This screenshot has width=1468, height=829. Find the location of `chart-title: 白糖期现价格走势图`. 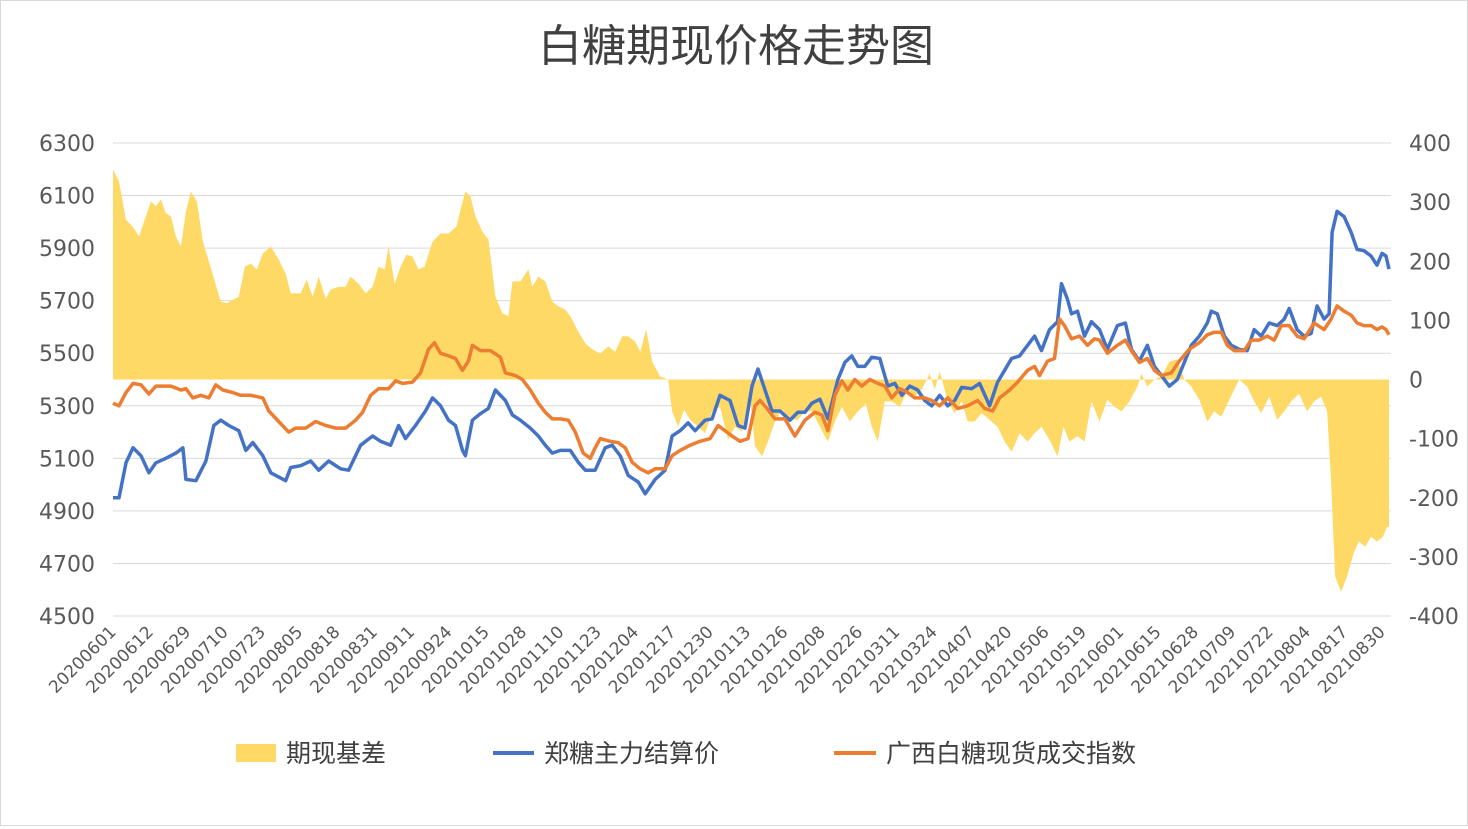

chart-title: 白糖期现价格走势图 is located at coordinates (736, 46).